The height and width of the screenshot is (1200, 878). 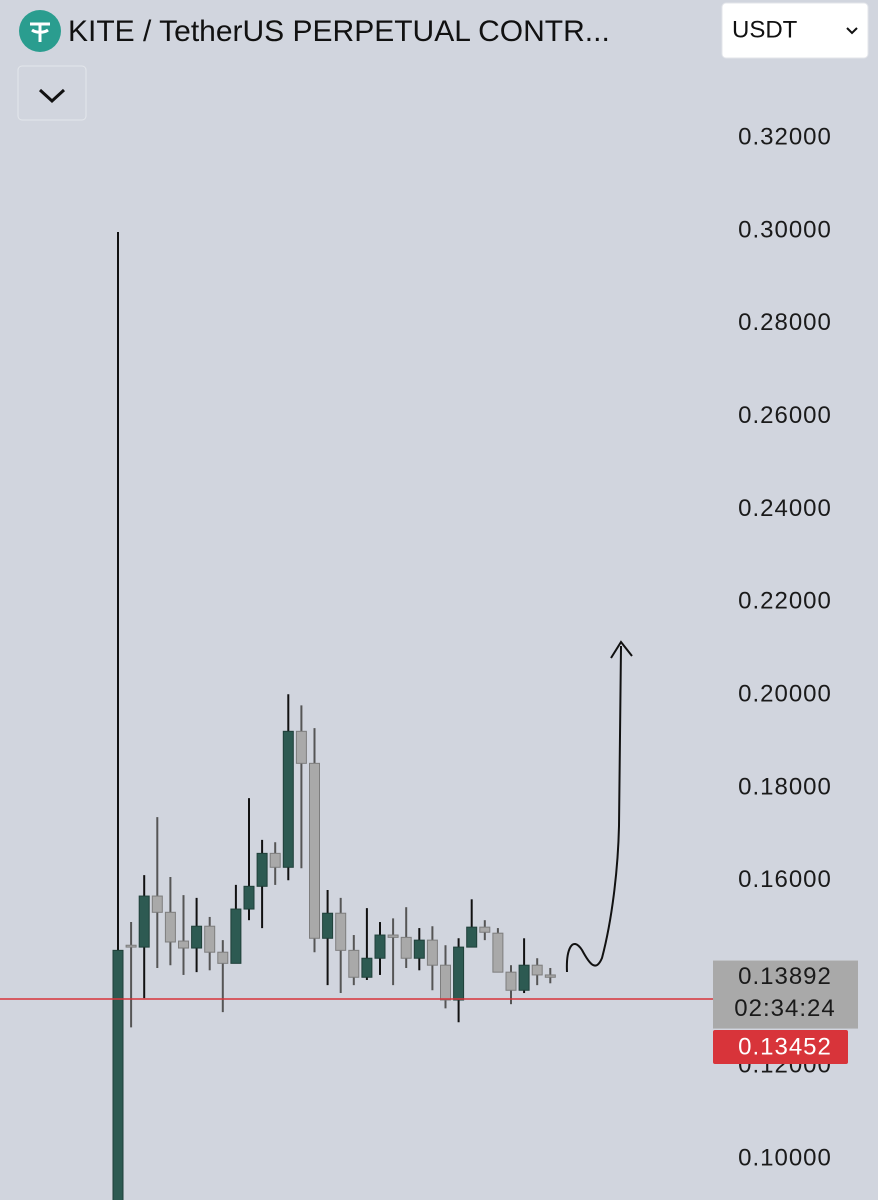 I want to click on header: KITE / TetherUS PERPETUAL CONTR... USDT, so click(x=443, y=61).